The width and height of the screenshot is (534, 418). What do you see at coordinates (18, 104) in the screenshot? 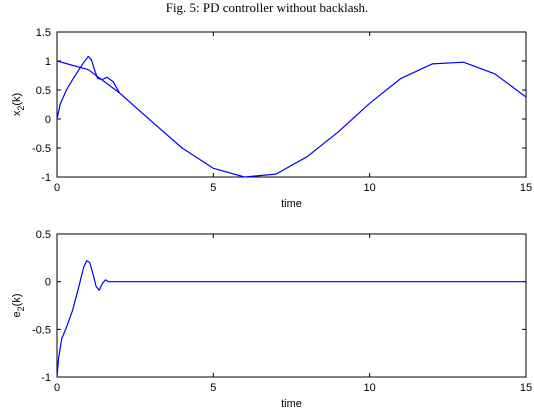
I see `y-axis-label: x2(k)` at bounding box center [18, 104].